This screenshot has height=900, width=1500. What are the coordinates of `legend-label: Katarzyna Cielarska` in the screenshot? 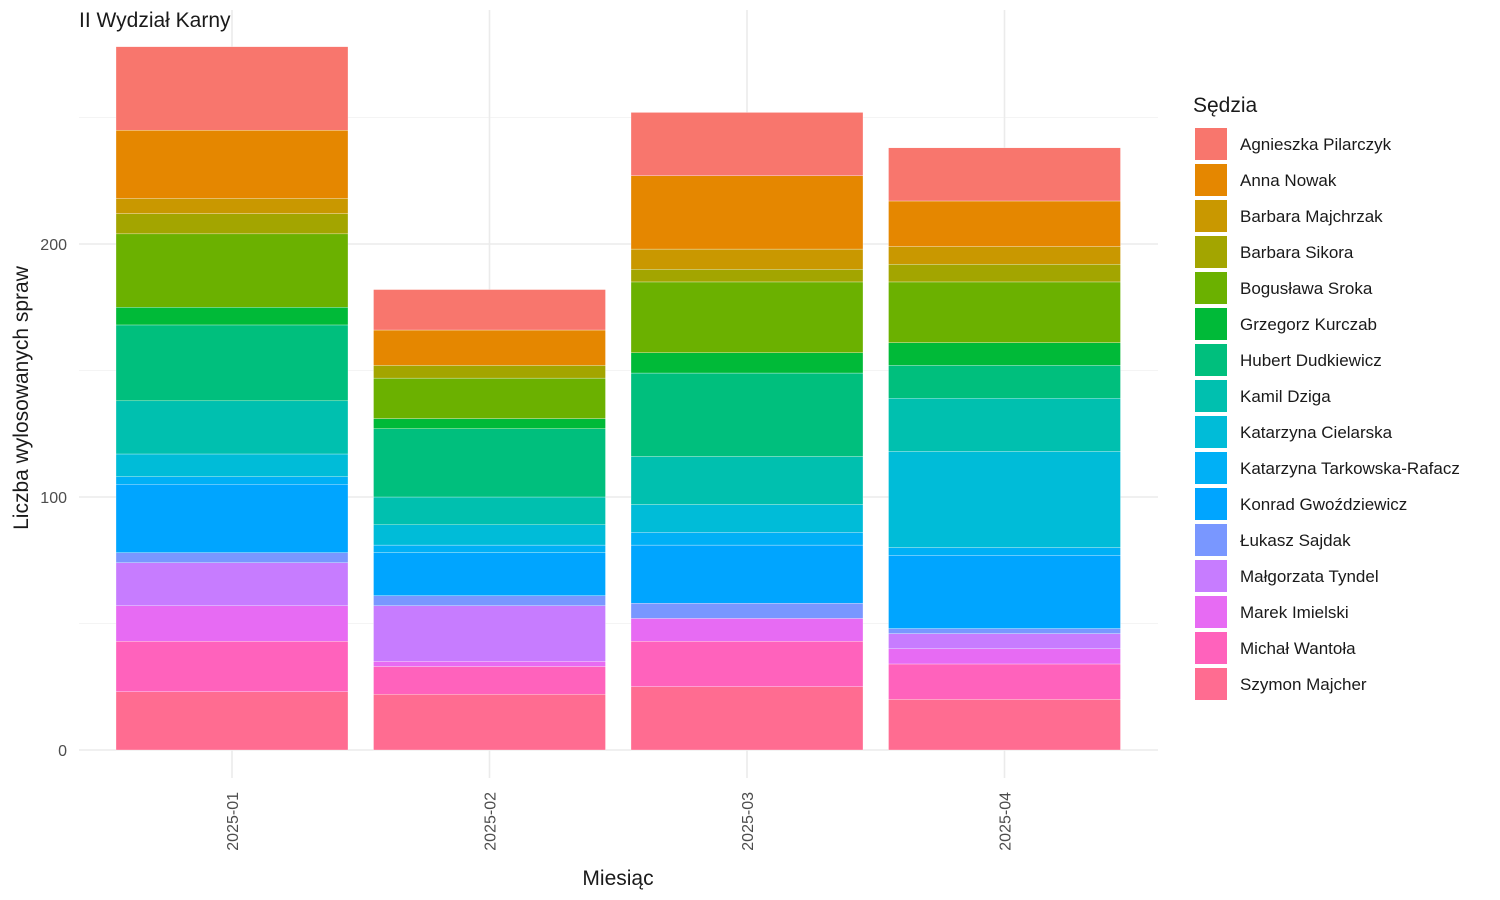 It's located at (1316, 432).